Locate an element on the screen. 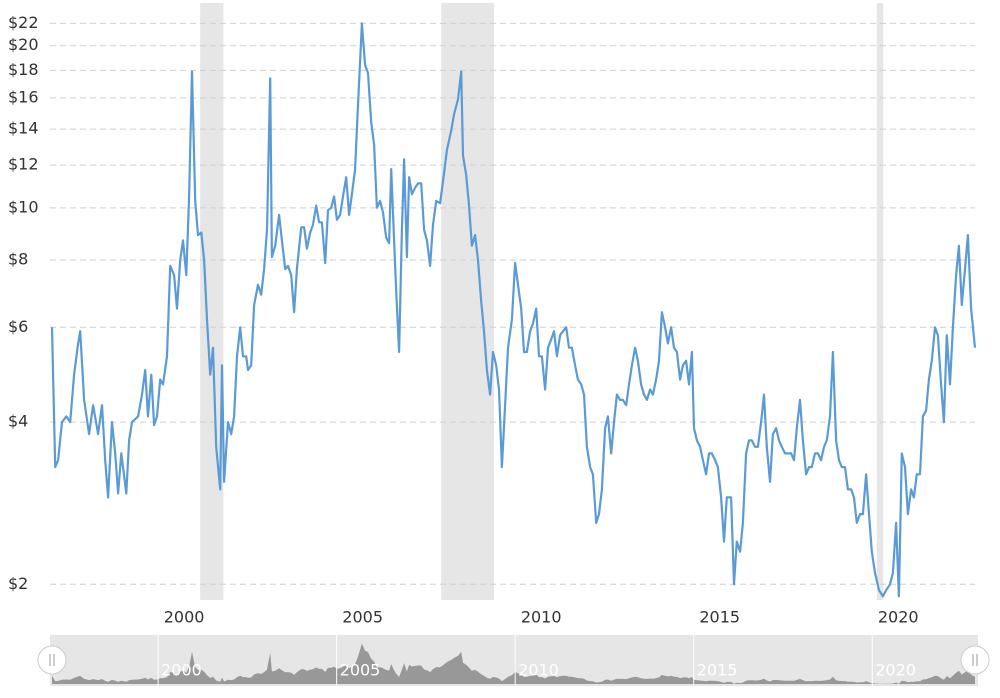 This screenshot has width=1000, height=698. navigator-label: 2005 is located at coordinates (360, 670).